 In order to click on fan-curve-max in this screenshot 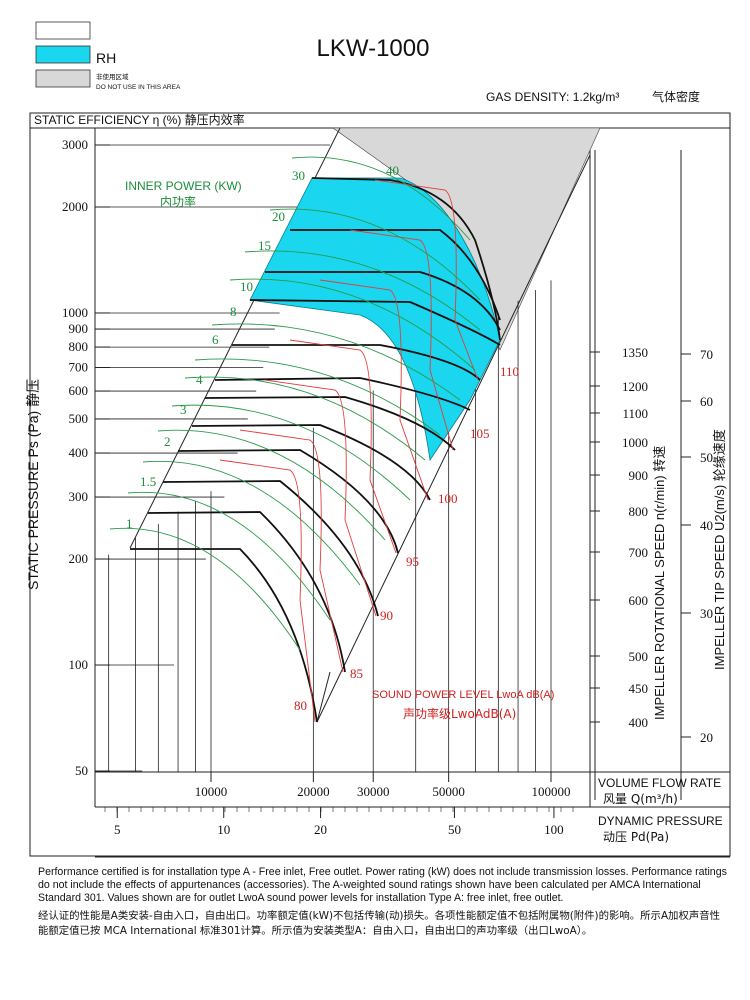, I will do `click(406, 259)`.